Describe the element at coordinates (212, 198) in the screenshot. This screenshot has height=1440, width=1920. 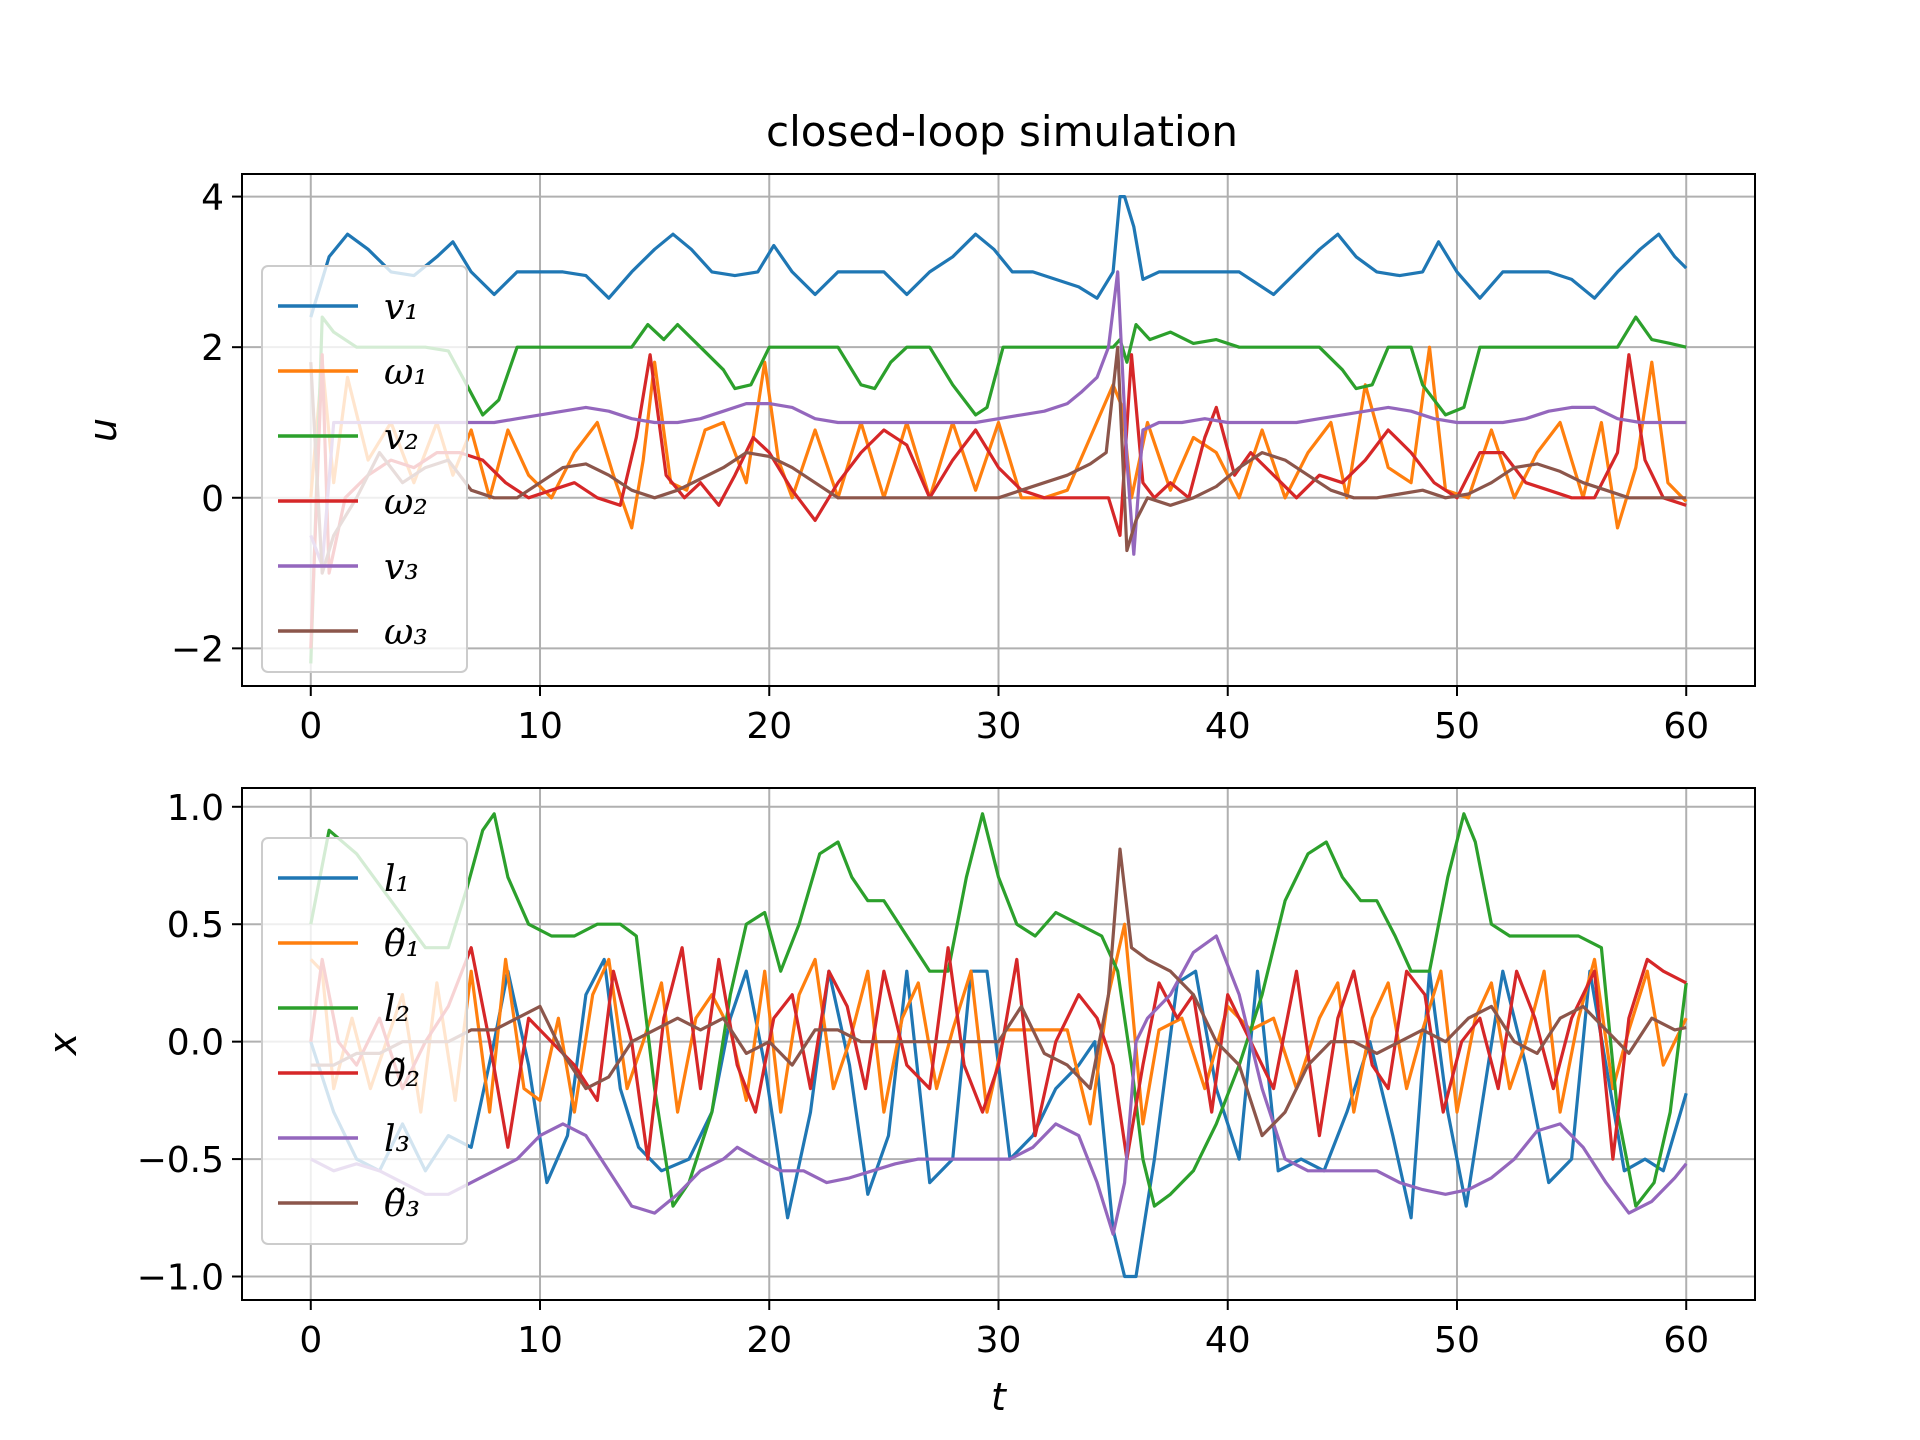
I see `top-y-tick-label: 4` at that location.